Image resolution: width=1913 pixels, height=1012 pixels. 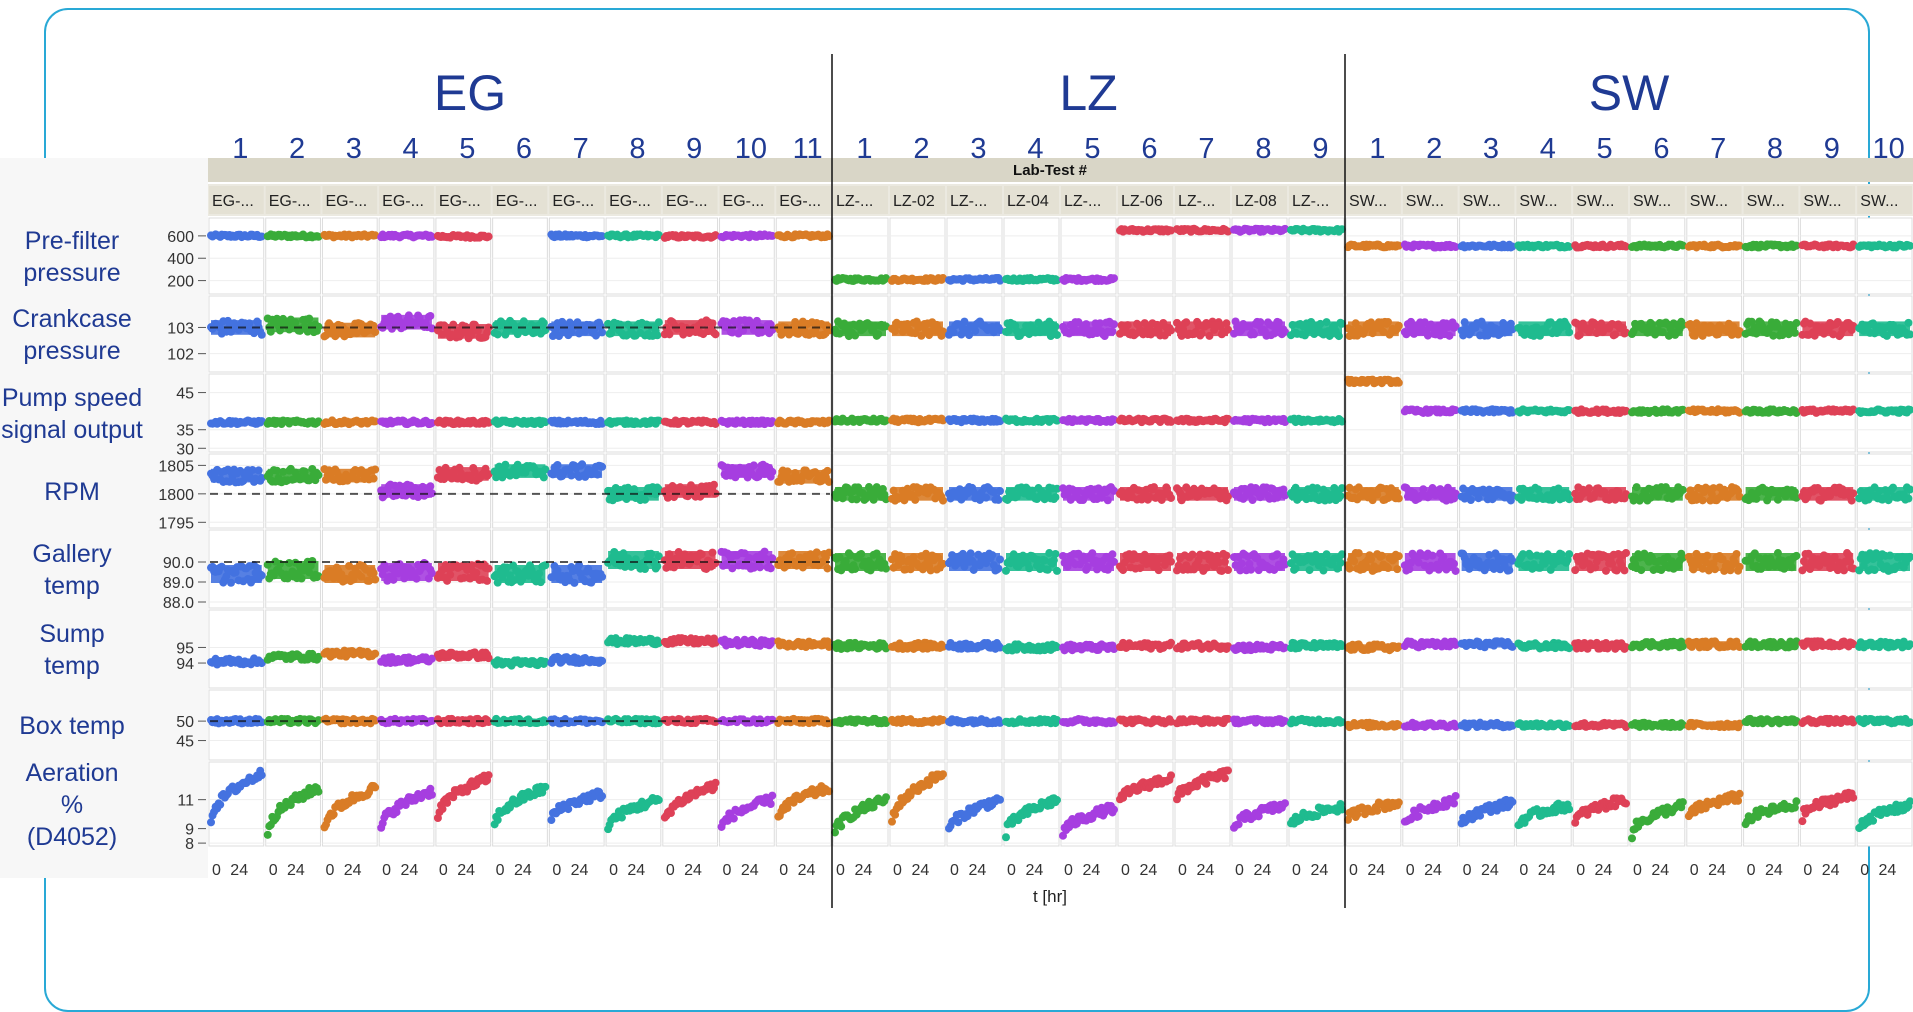 What do you see at coordinates (72, 398) in the screenshot?
I see `row-label: Pump speed` at bounding box center [72, 398].